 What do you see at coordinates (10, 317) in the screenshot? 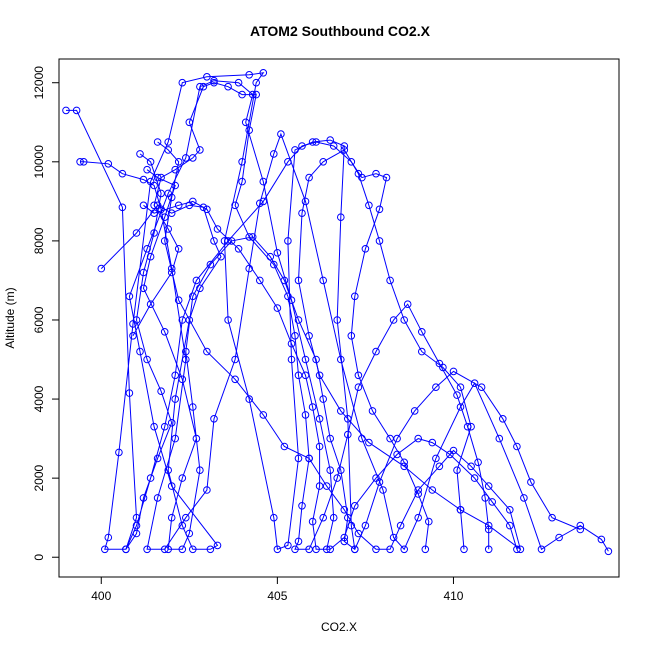
I see `y-axis-label: Altitude (m)` at bounding box center [10, 317].